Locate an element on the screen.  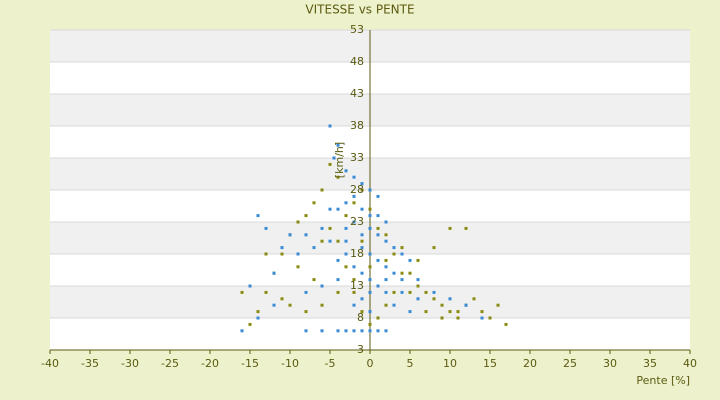
x-tick-label: -10 is located at coordinates (290, 363).